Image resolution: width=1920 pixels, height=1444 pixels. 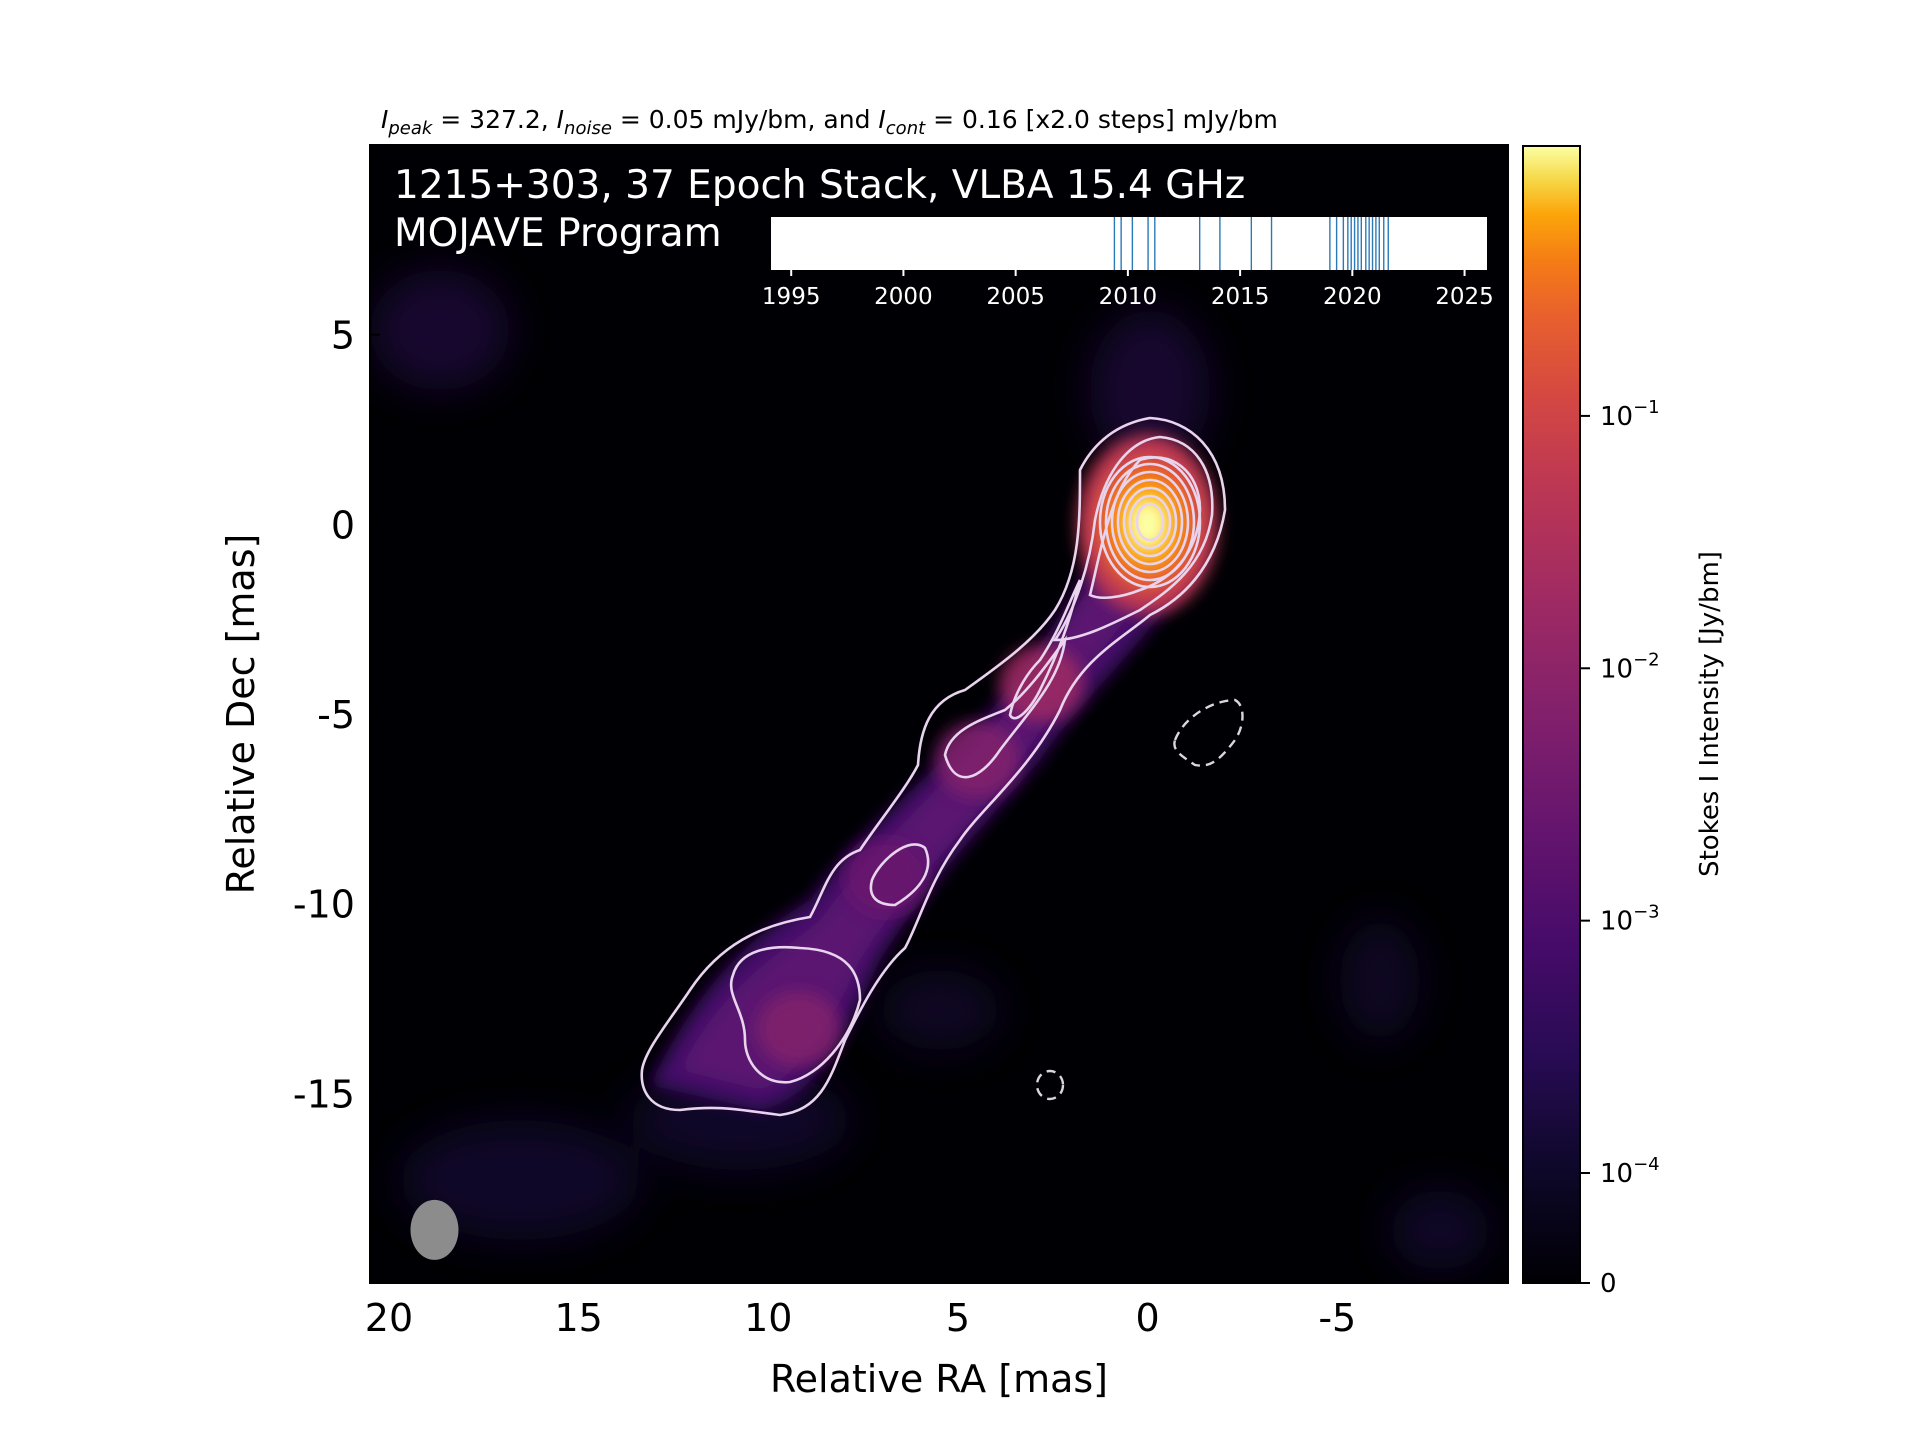 I want to click on y-tick-label: 5, so click(x=343, y=336).